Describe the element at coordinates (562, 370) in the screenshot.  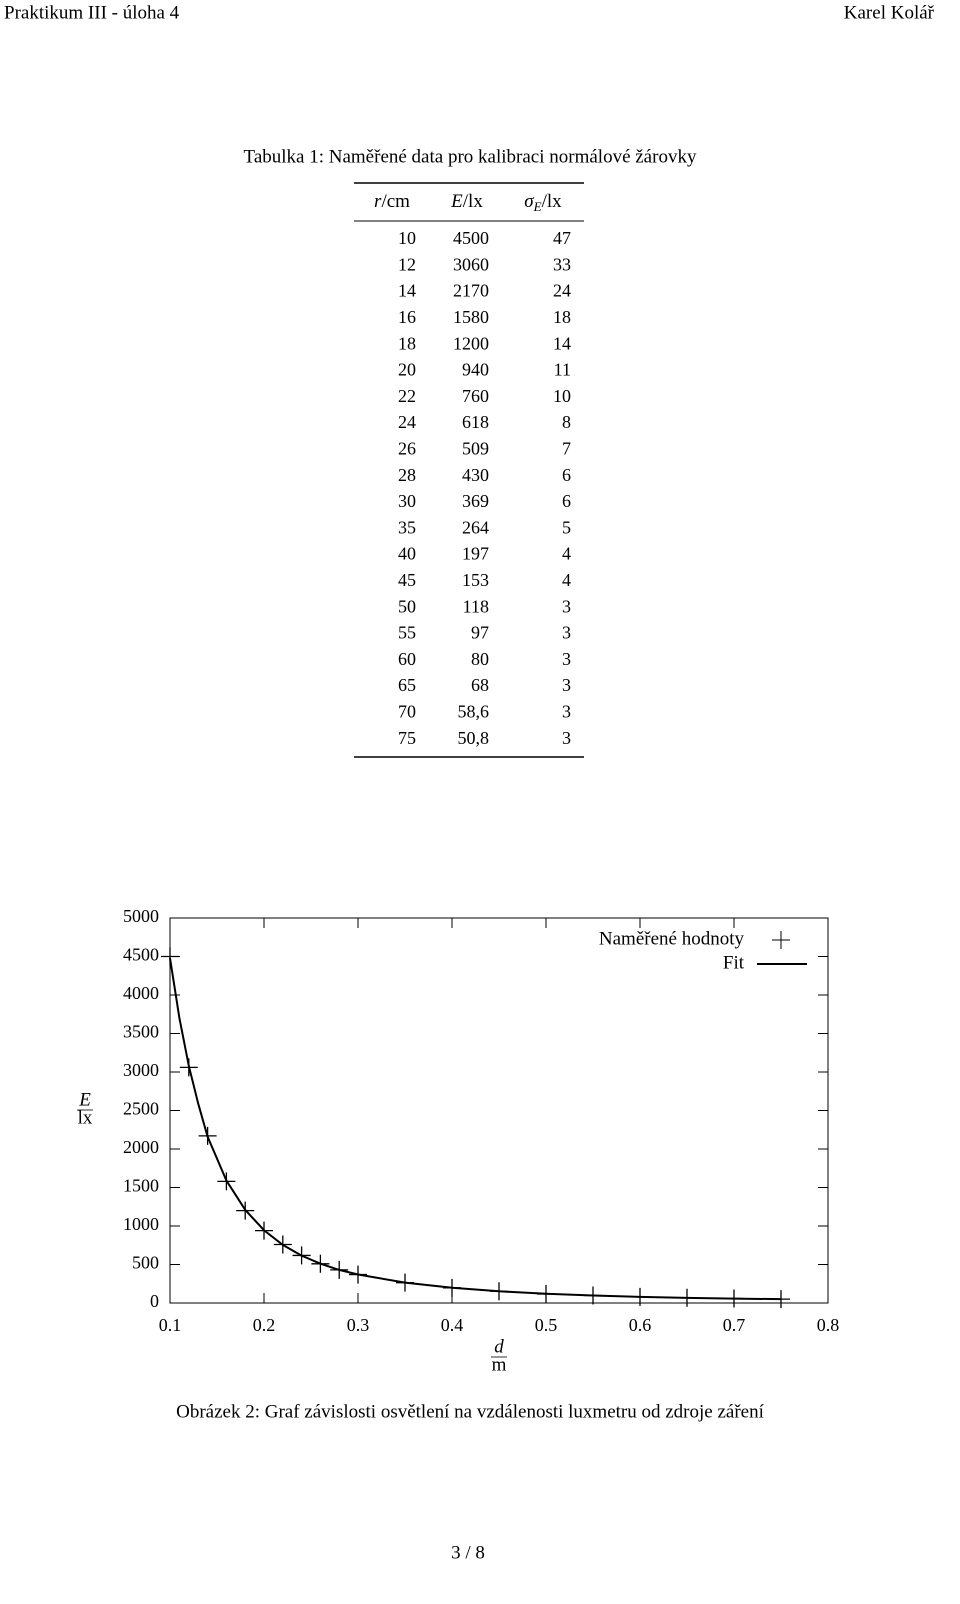
I see `table-cell: 11` at that location.